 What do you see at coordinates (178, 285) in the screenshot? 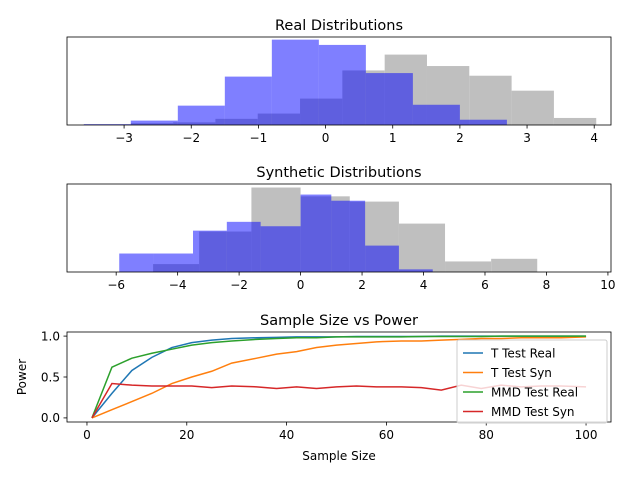
I see `x-tick-label: −4` at bounding box center [178, 285].